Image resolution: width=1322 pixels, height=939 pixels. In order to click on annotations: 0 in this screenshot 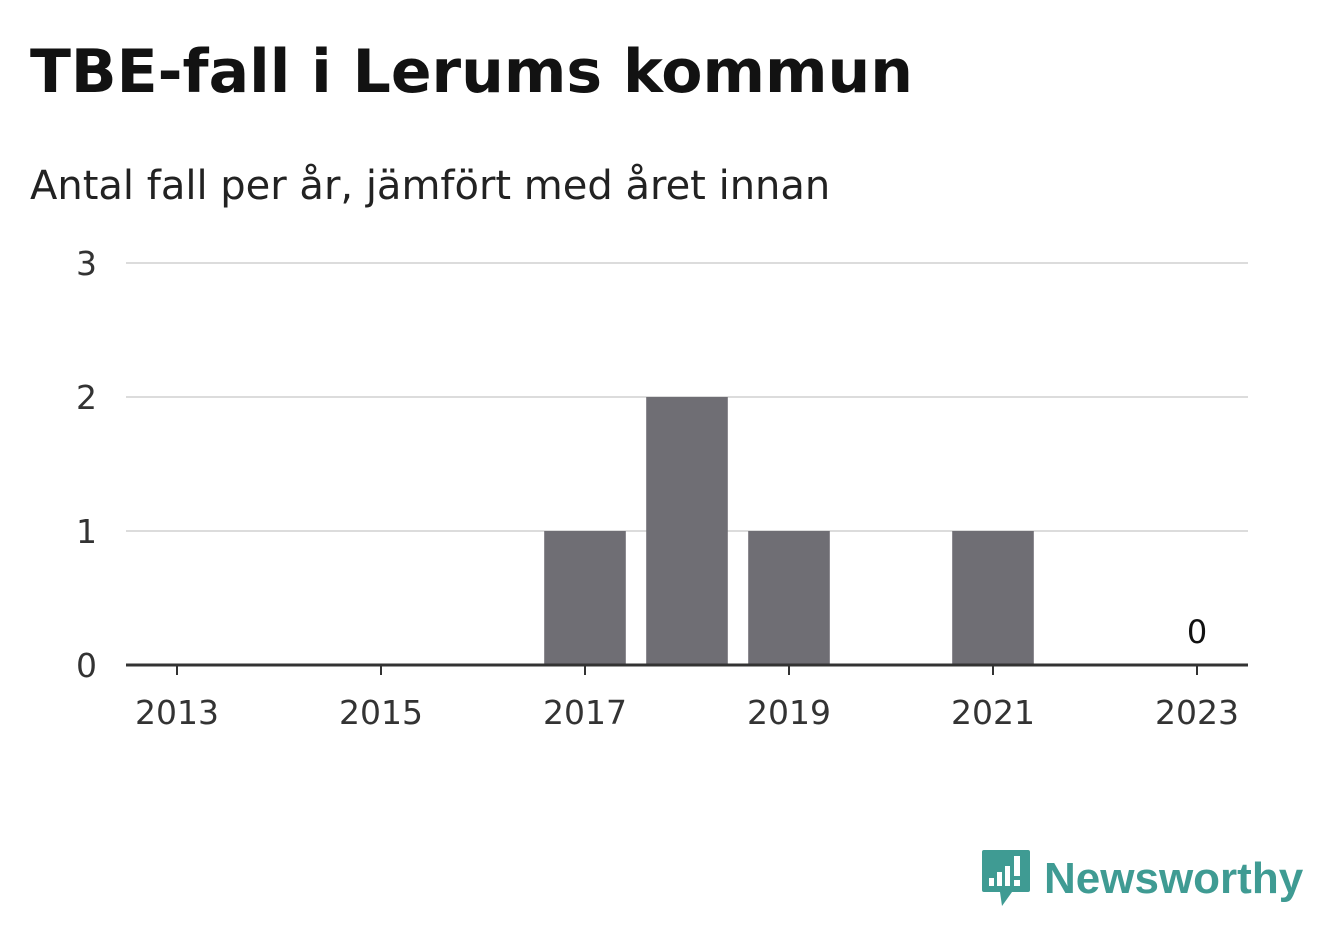, I will do `click(1197, 632)`.